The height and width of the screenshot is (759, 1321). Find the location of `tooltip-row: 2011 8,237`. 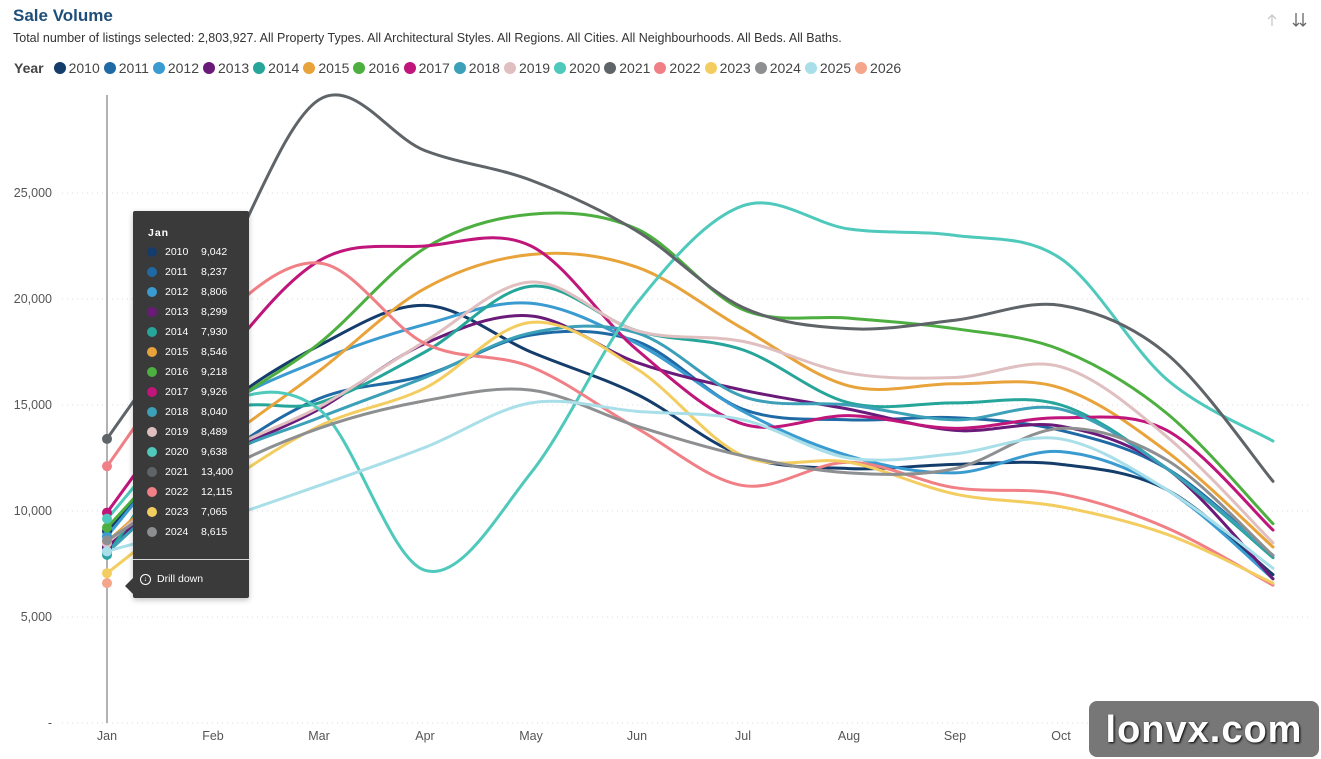

tooltip-row: 2011 8,237 is located at coordinates (194, 272).